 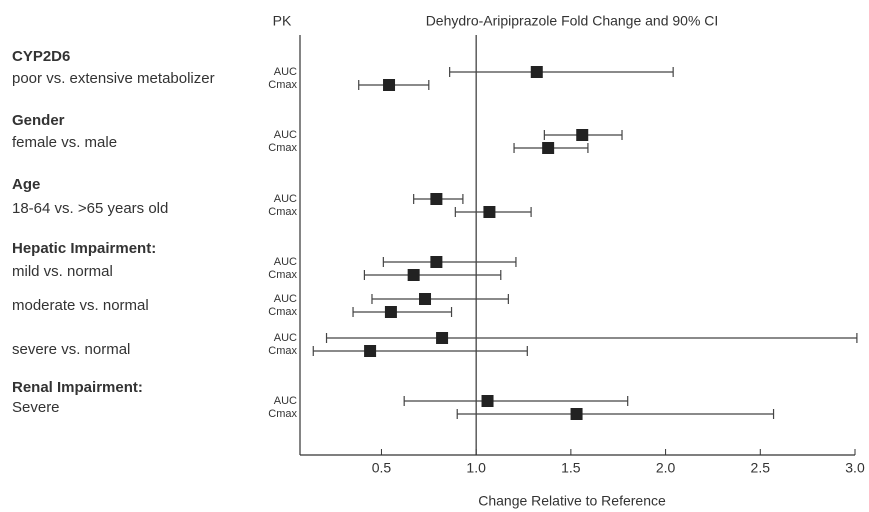 What do you see at coordinates (476, 468) in the screenshot?
I see `x-tick-label: 1.0` at bounding box center [476, 468].